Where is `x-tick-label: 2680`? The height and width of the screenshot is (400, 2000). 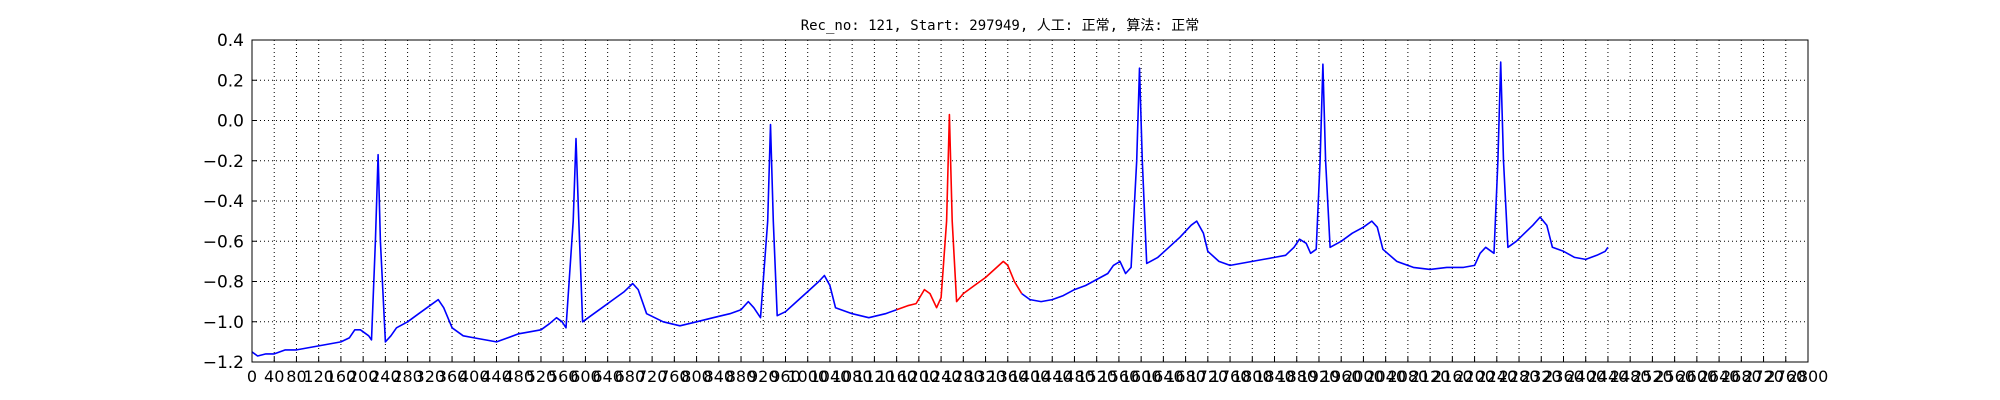 x-tick-label: 2680 is located at coordinates (1741, 376).